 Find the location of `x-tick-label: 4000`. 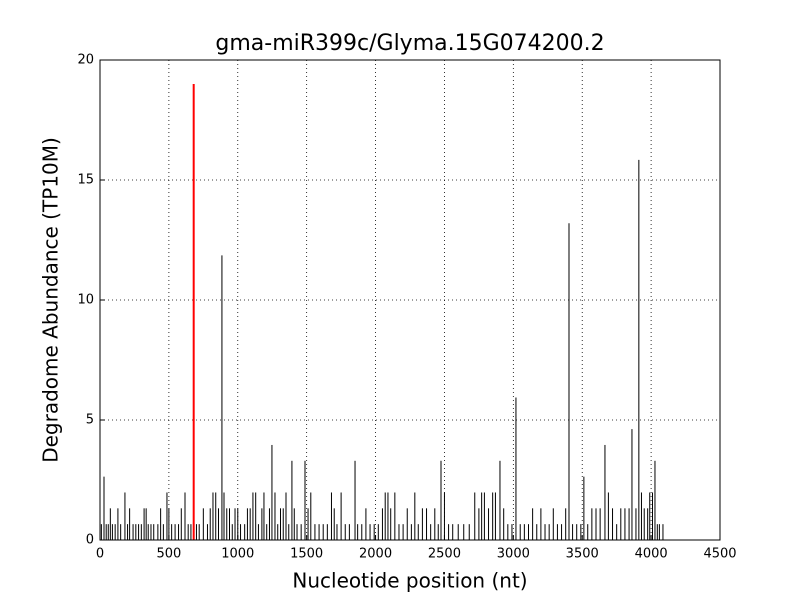

x-tick-label: 4000 is located at coordinates (651, 554).